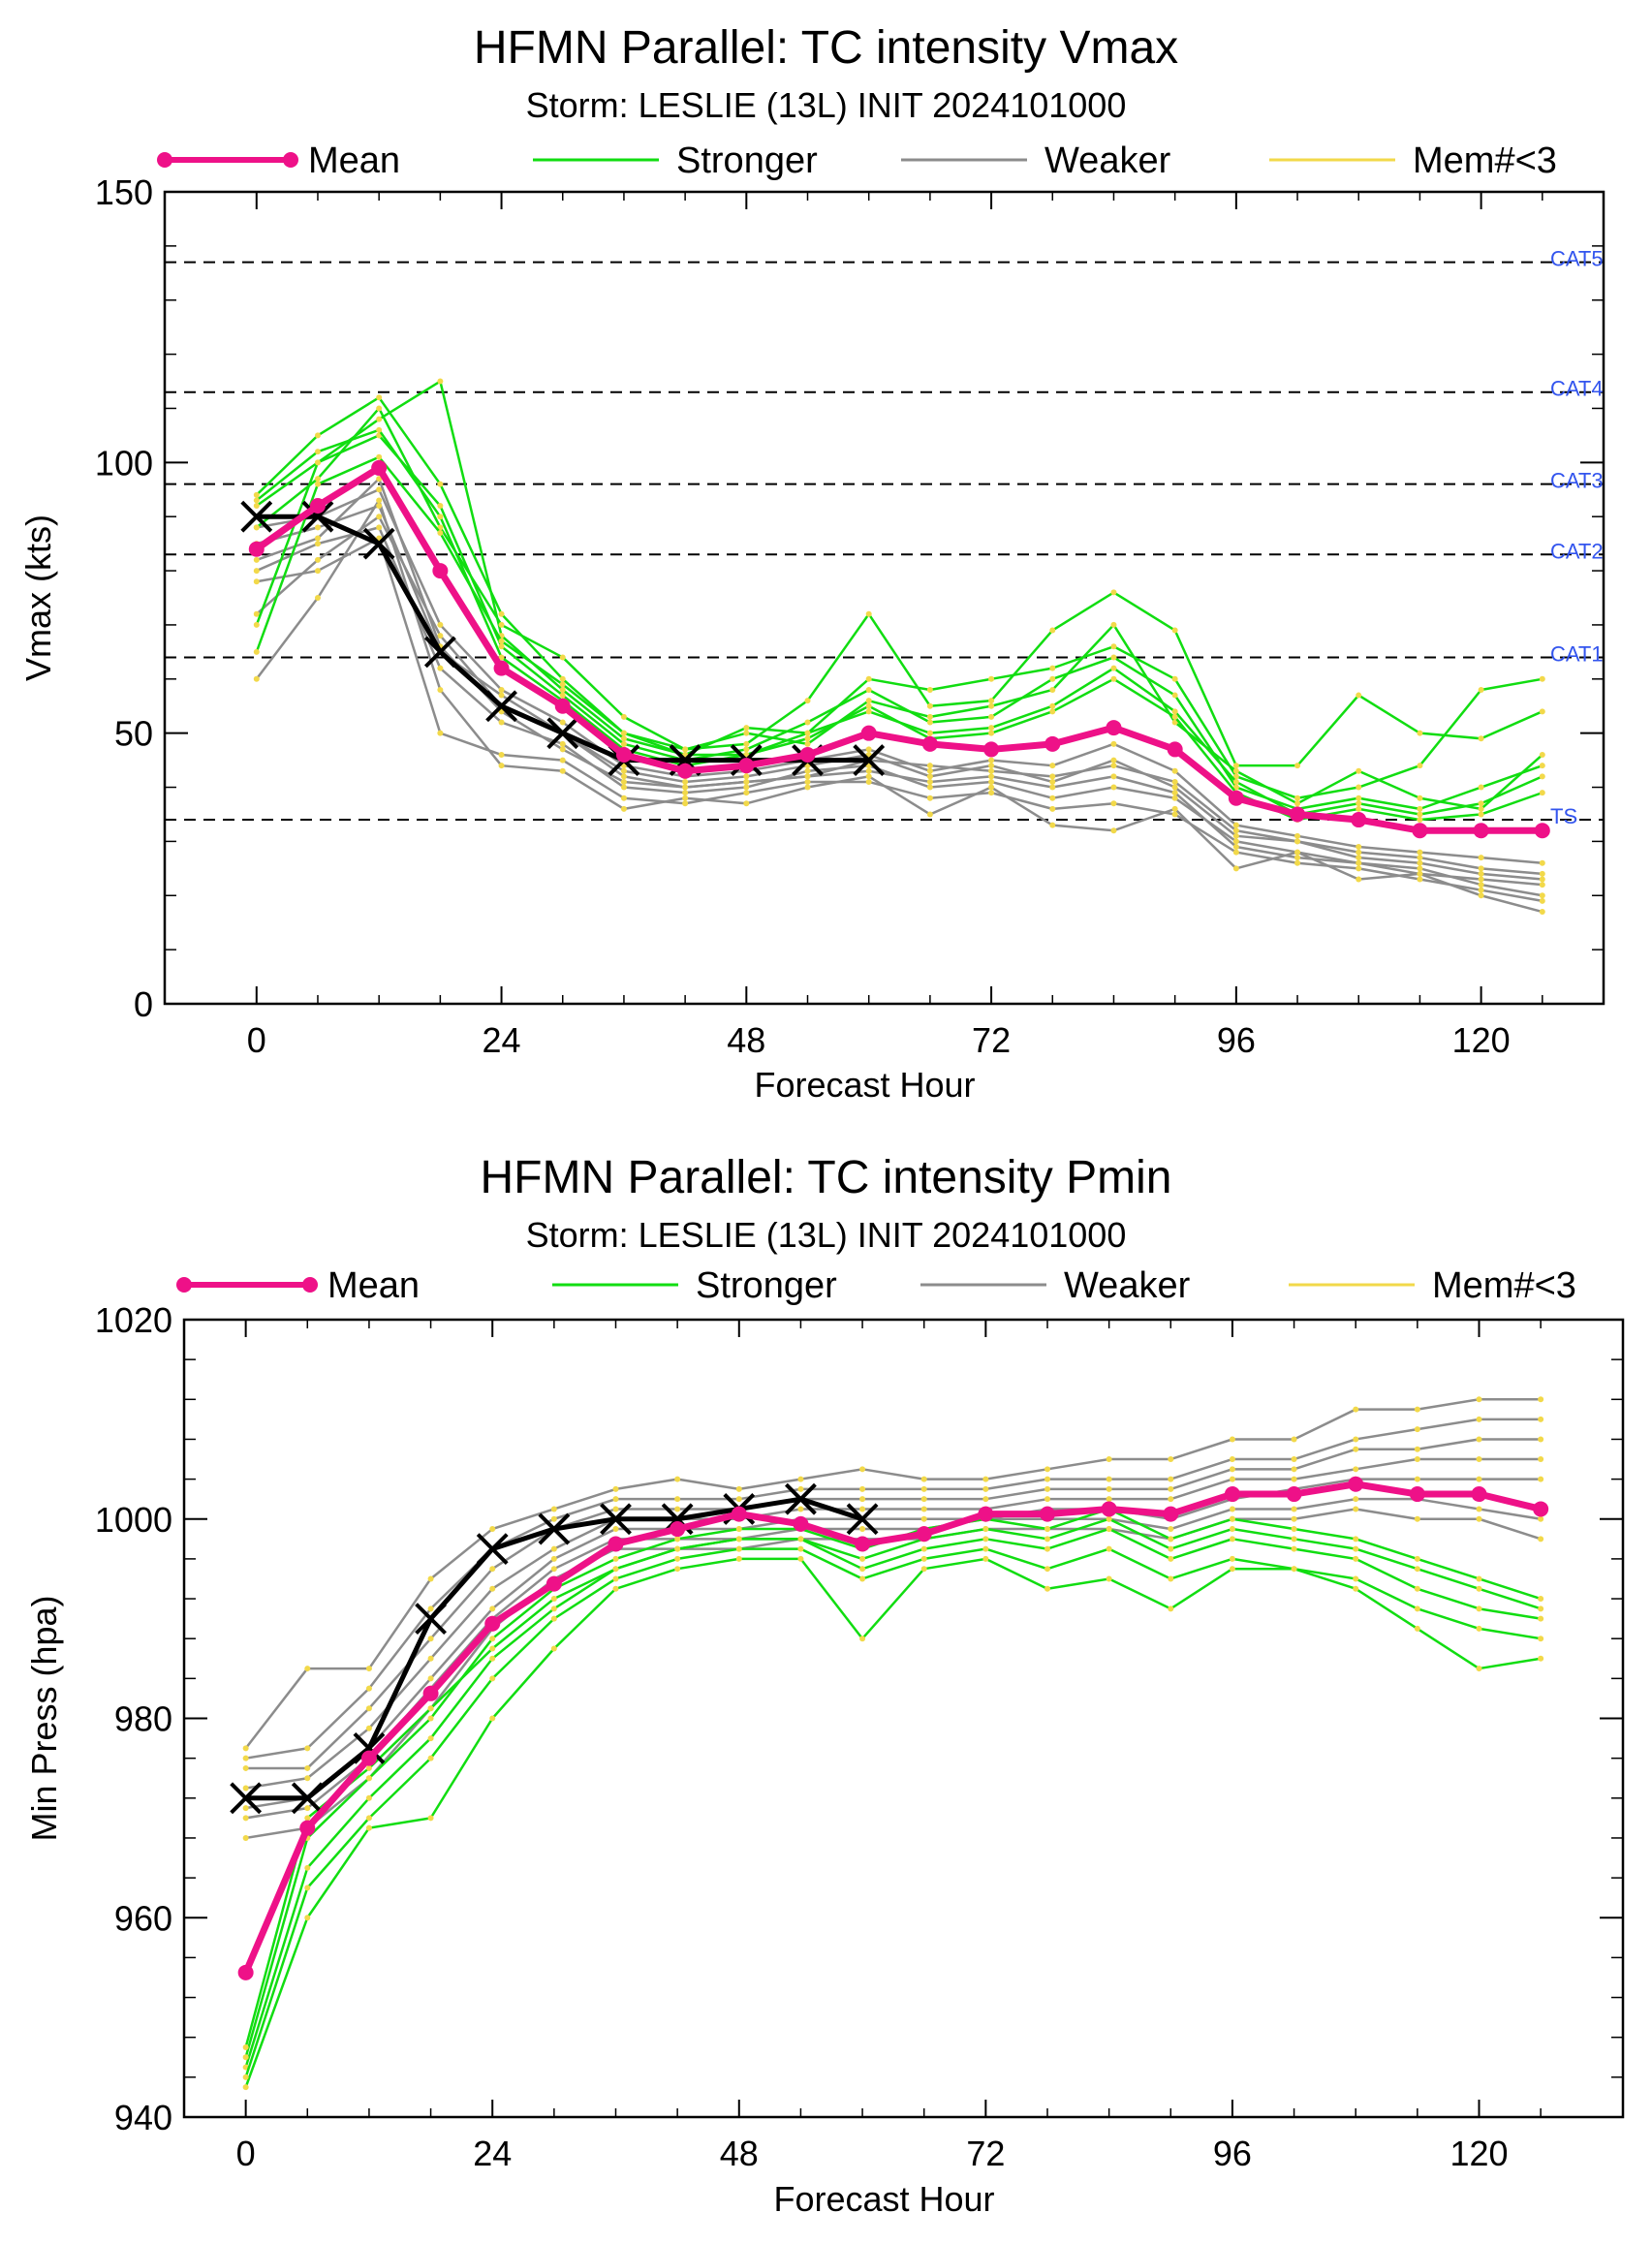 This screenshot has width=1652, height=2244. What do you see at coordinates (876, 1285) in the screenshot?
I see `legend: Mean Stronger Weaker Mem#<3` at bounding box center [876, 1285].